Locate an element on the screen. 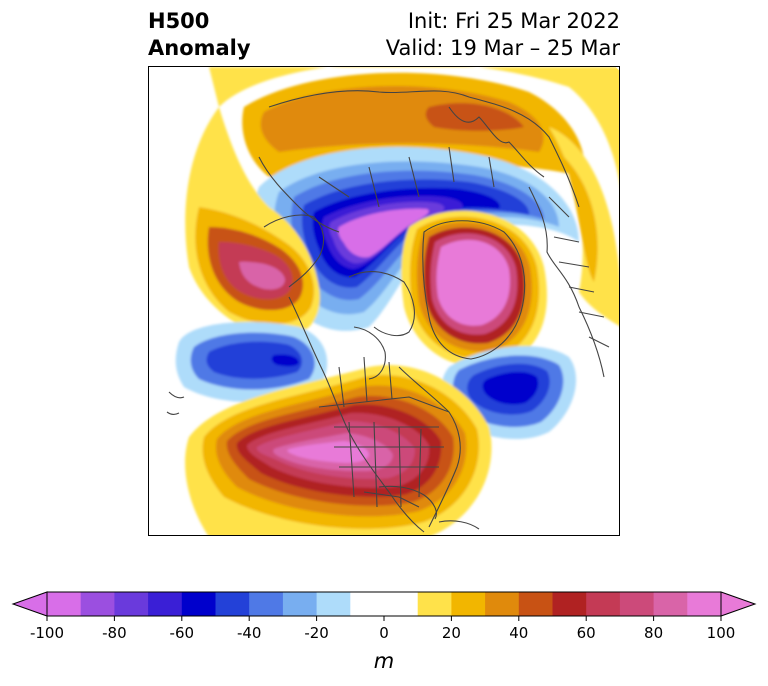 Image resolution: width=768 pixels, height=686 pixels. title-variable: H500 is located at coordinates (179, 21).